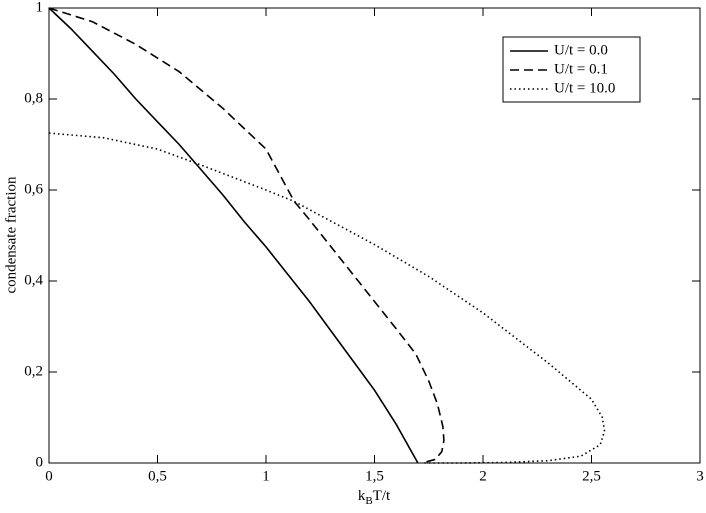  I want to click on legend-label: U/t = 0.1, so click(581, 69).